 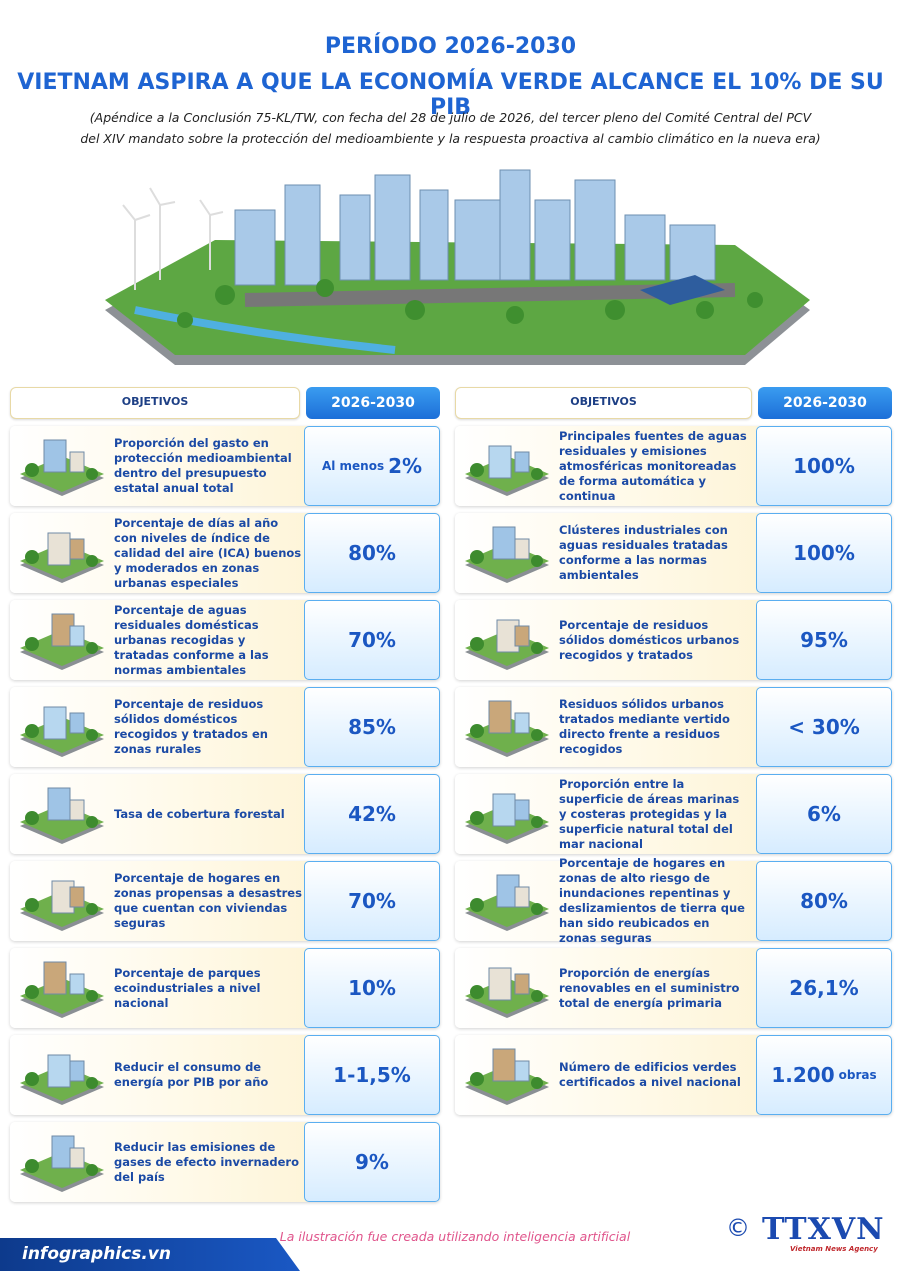 What do you see at coordinates (372, 988) in the screenshot?
I see `target-value: 10%` at bounding box center [372, 988].